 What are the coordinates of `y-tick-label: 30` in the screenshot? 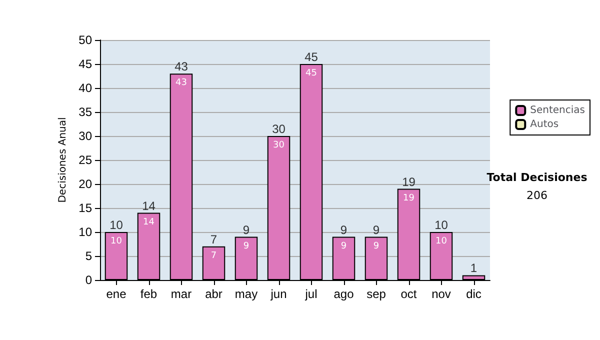 It's located at (85, 136).